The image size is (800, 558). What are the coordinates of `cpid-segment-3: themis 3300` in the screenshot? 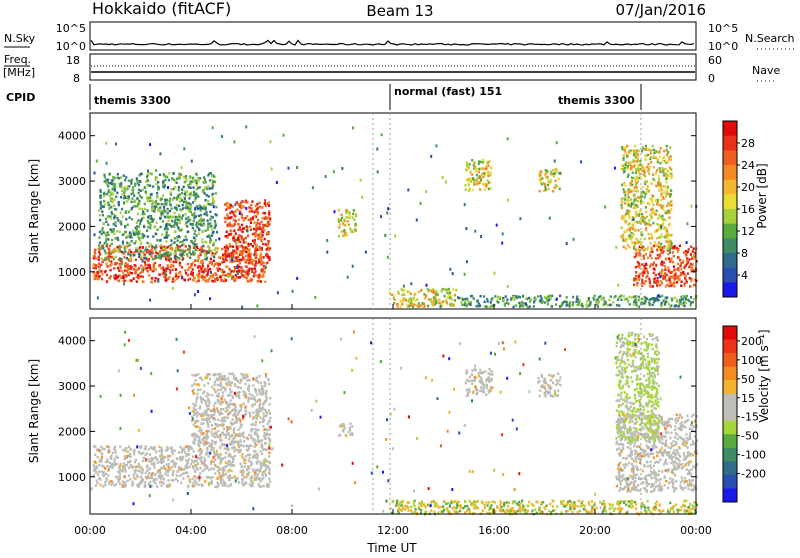 It's located at (596, 100).